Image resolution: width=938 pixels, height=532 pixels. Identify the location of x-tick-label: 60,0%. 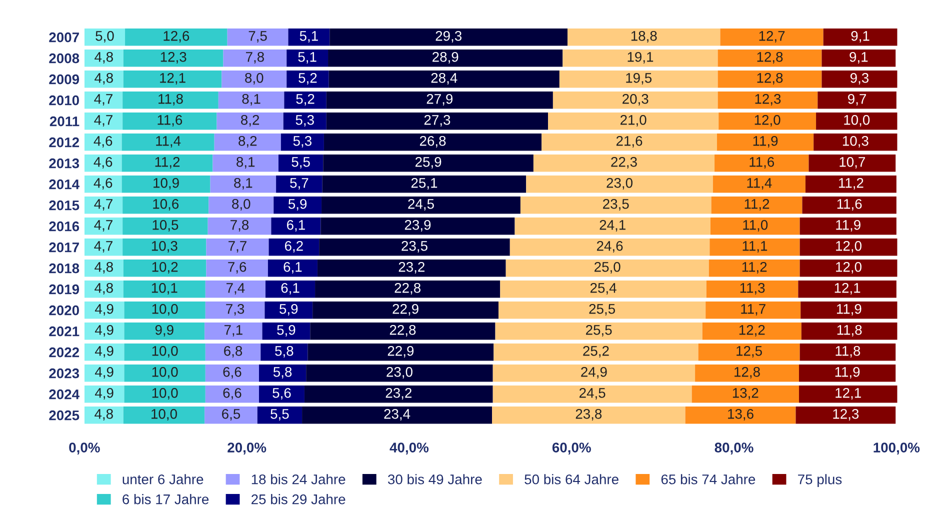
(571, 448).